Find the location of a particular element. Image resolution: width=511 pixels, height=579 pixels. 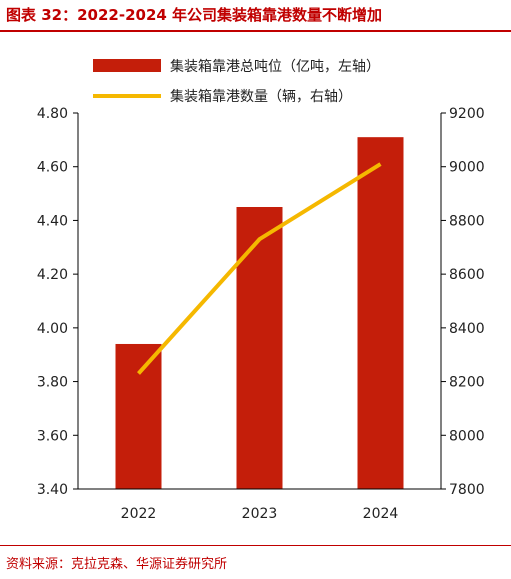

source-rule is located at coordinates (255, 545).